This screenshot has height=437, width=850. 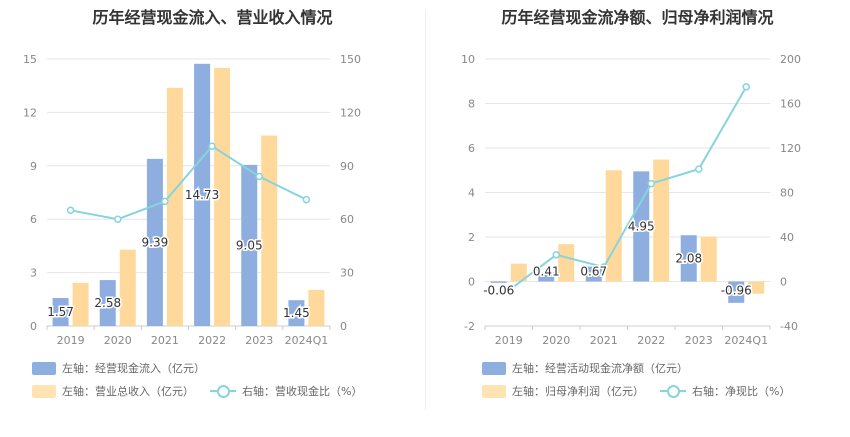 I want to click on legend-item-revenue-cash-ratio: 右轴：营收现金比（%）, so click(x=286, y=391).